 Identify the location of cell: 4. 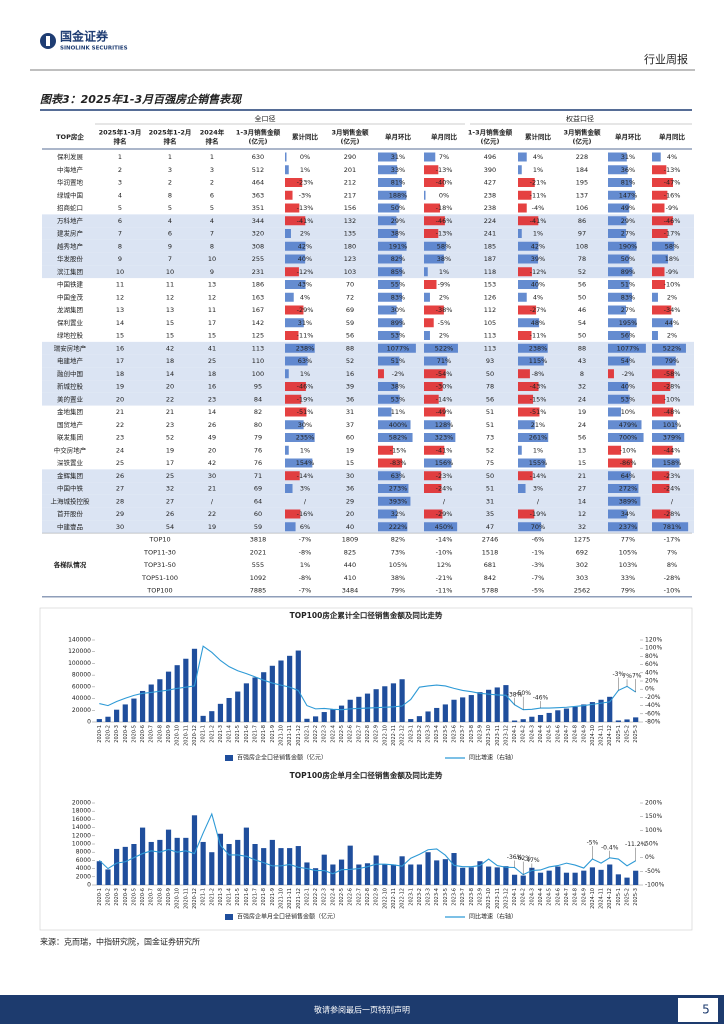
(170, 221).